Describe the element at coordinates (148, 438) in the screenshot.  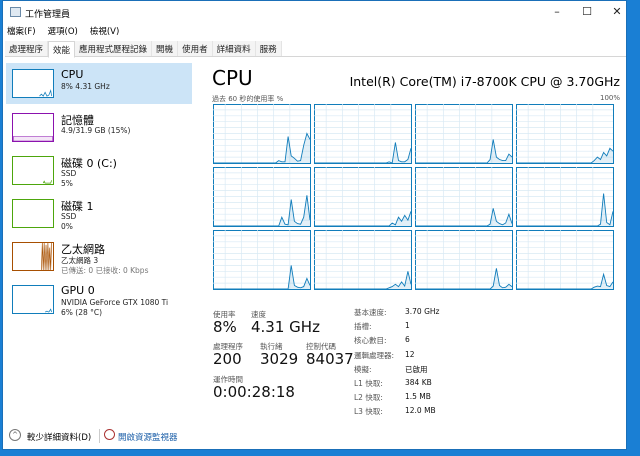
I see `open-resource-monitor-link: 開啟資源監視器` at that location.